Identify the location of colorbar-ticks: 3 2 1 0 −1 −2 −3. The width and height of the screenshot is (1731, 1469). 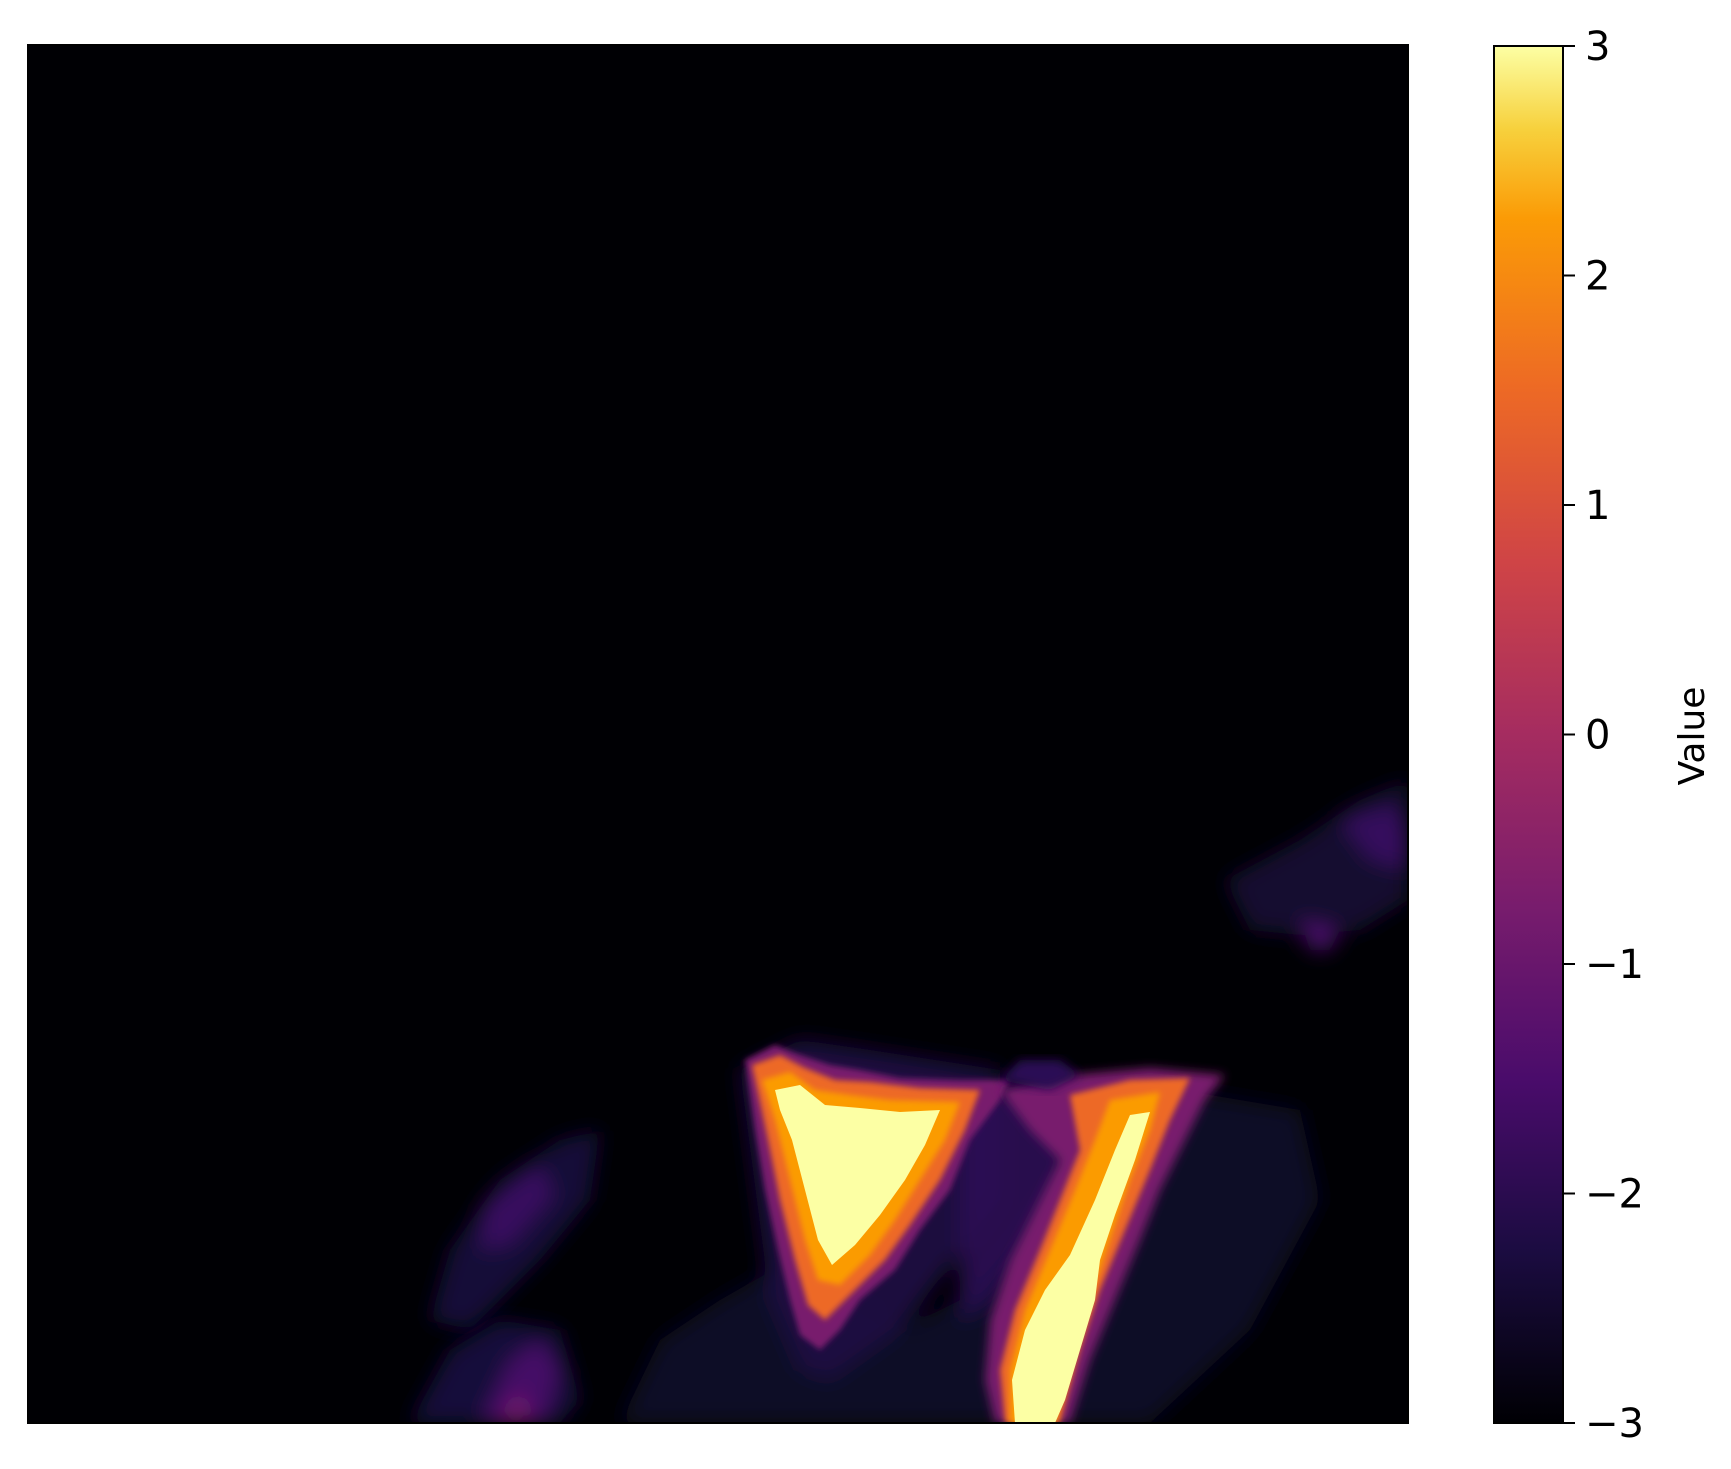
(1603, 735).